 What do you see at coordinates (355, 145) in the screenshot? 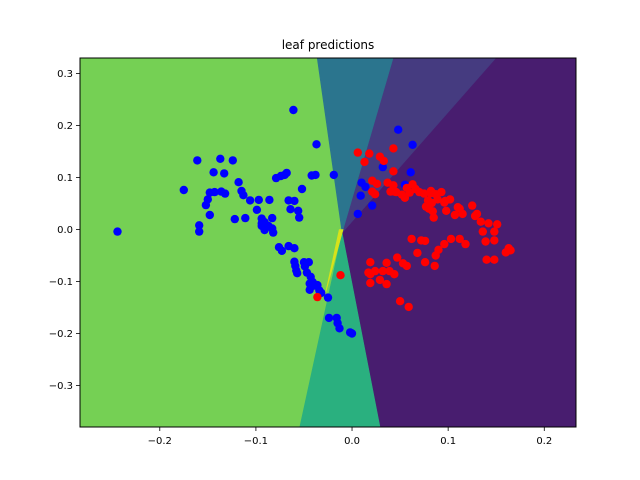
I see `region-teal-blue` at bounding box center [355, 145].